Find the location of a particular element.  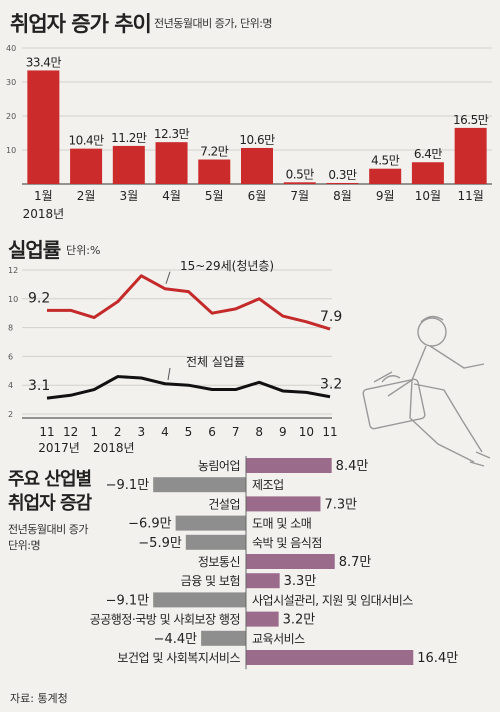

industry-category-label: 공공행정·국방 및 사회보장 행정 is located at coordinates (165, 619).